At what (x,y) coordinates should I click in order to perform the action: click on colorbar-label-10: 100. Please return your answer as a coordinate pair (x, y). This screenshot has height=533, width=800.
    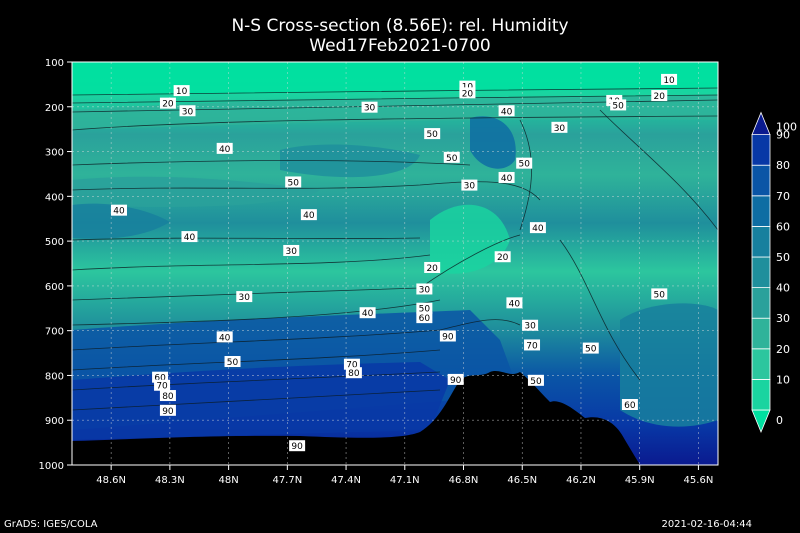
    Looking at the image, I should click on (786, 127).